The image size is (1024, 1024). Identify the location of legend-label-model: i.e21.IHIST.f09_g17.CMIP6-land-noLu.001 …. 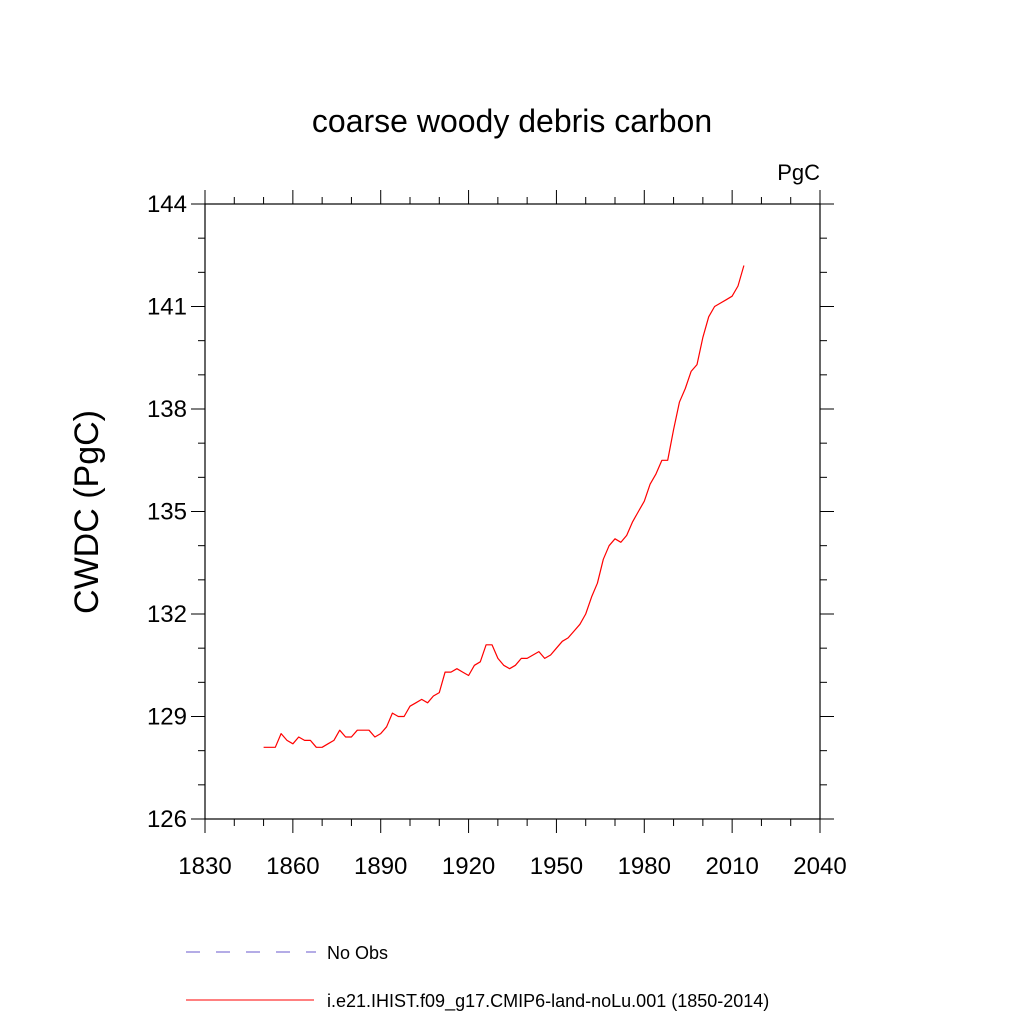
(548, 1001).